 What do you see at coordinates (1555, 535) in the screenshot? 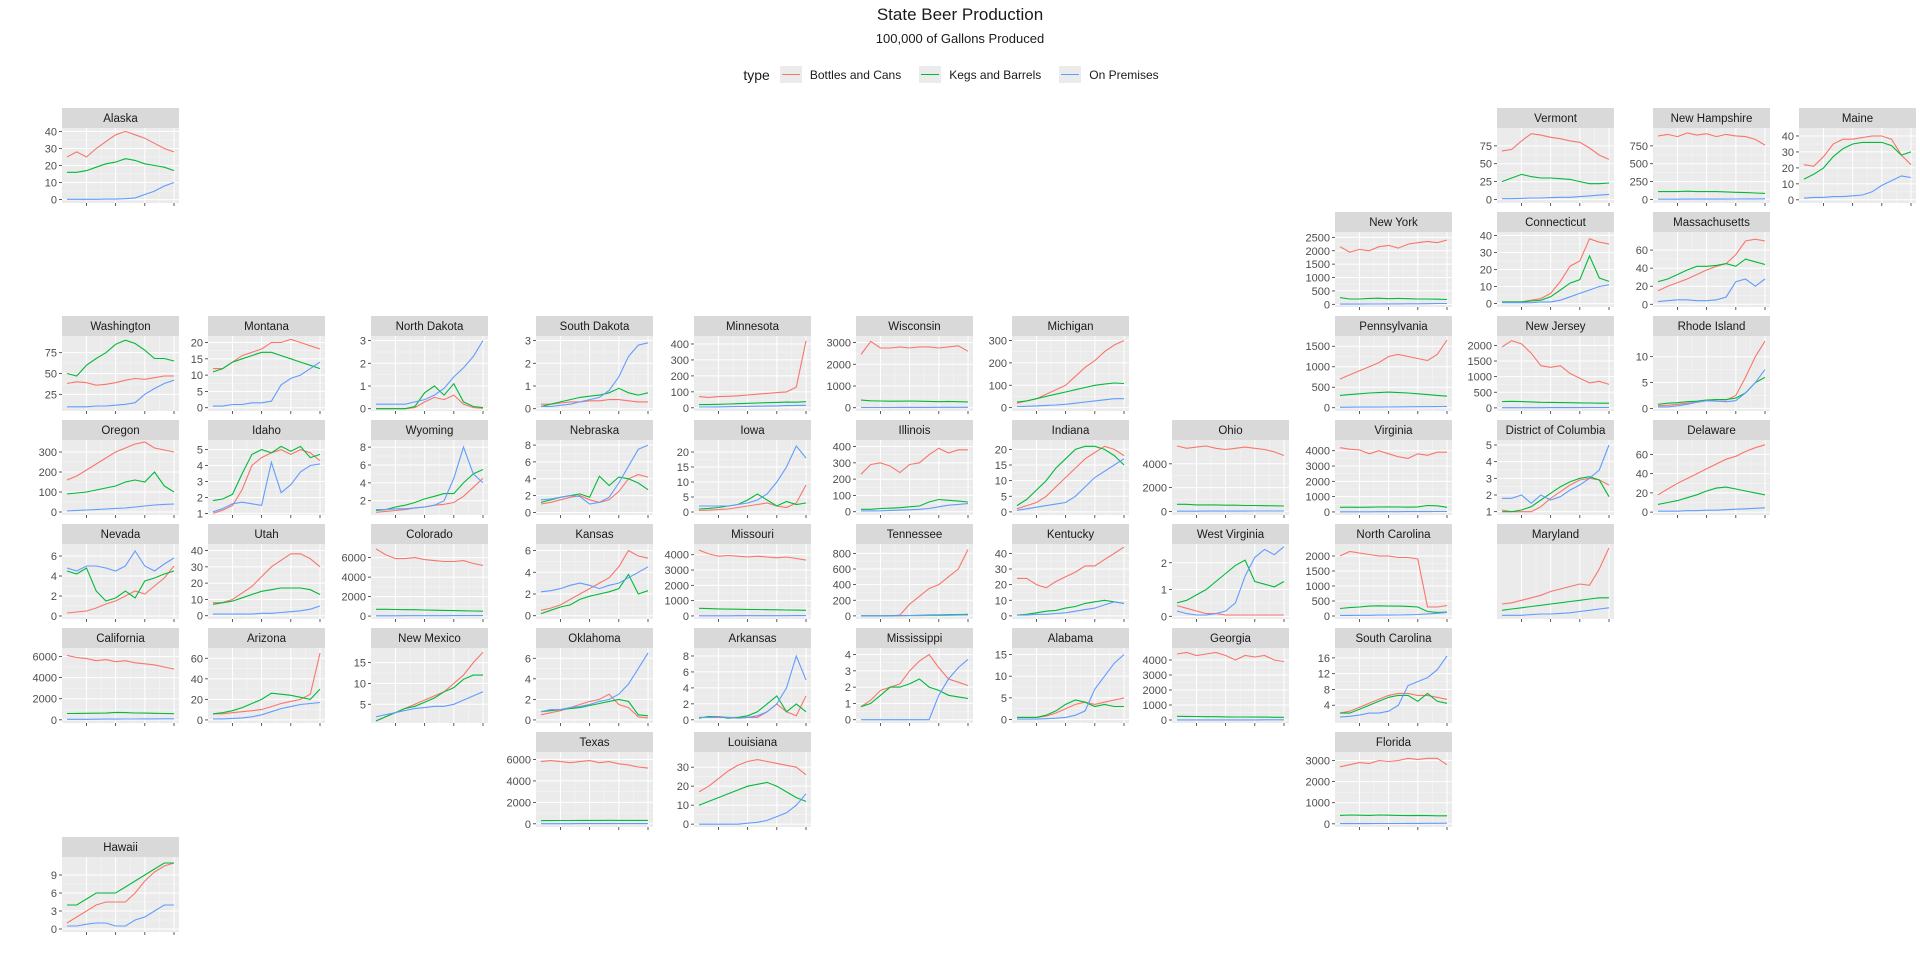
I see `facet-title: Maryland` at bounding box center [1555, 535].